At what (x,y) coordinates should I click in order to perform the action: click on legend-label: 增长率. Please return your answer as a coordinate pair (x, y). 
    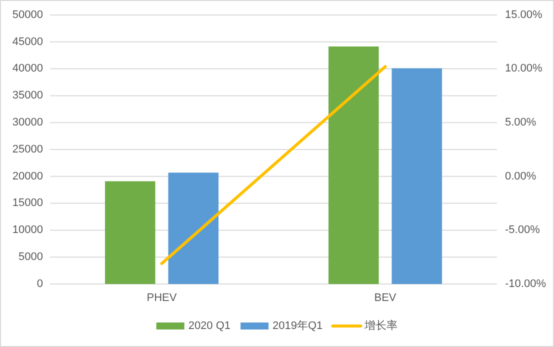
    Looking at the image, I should click on (381, 325).